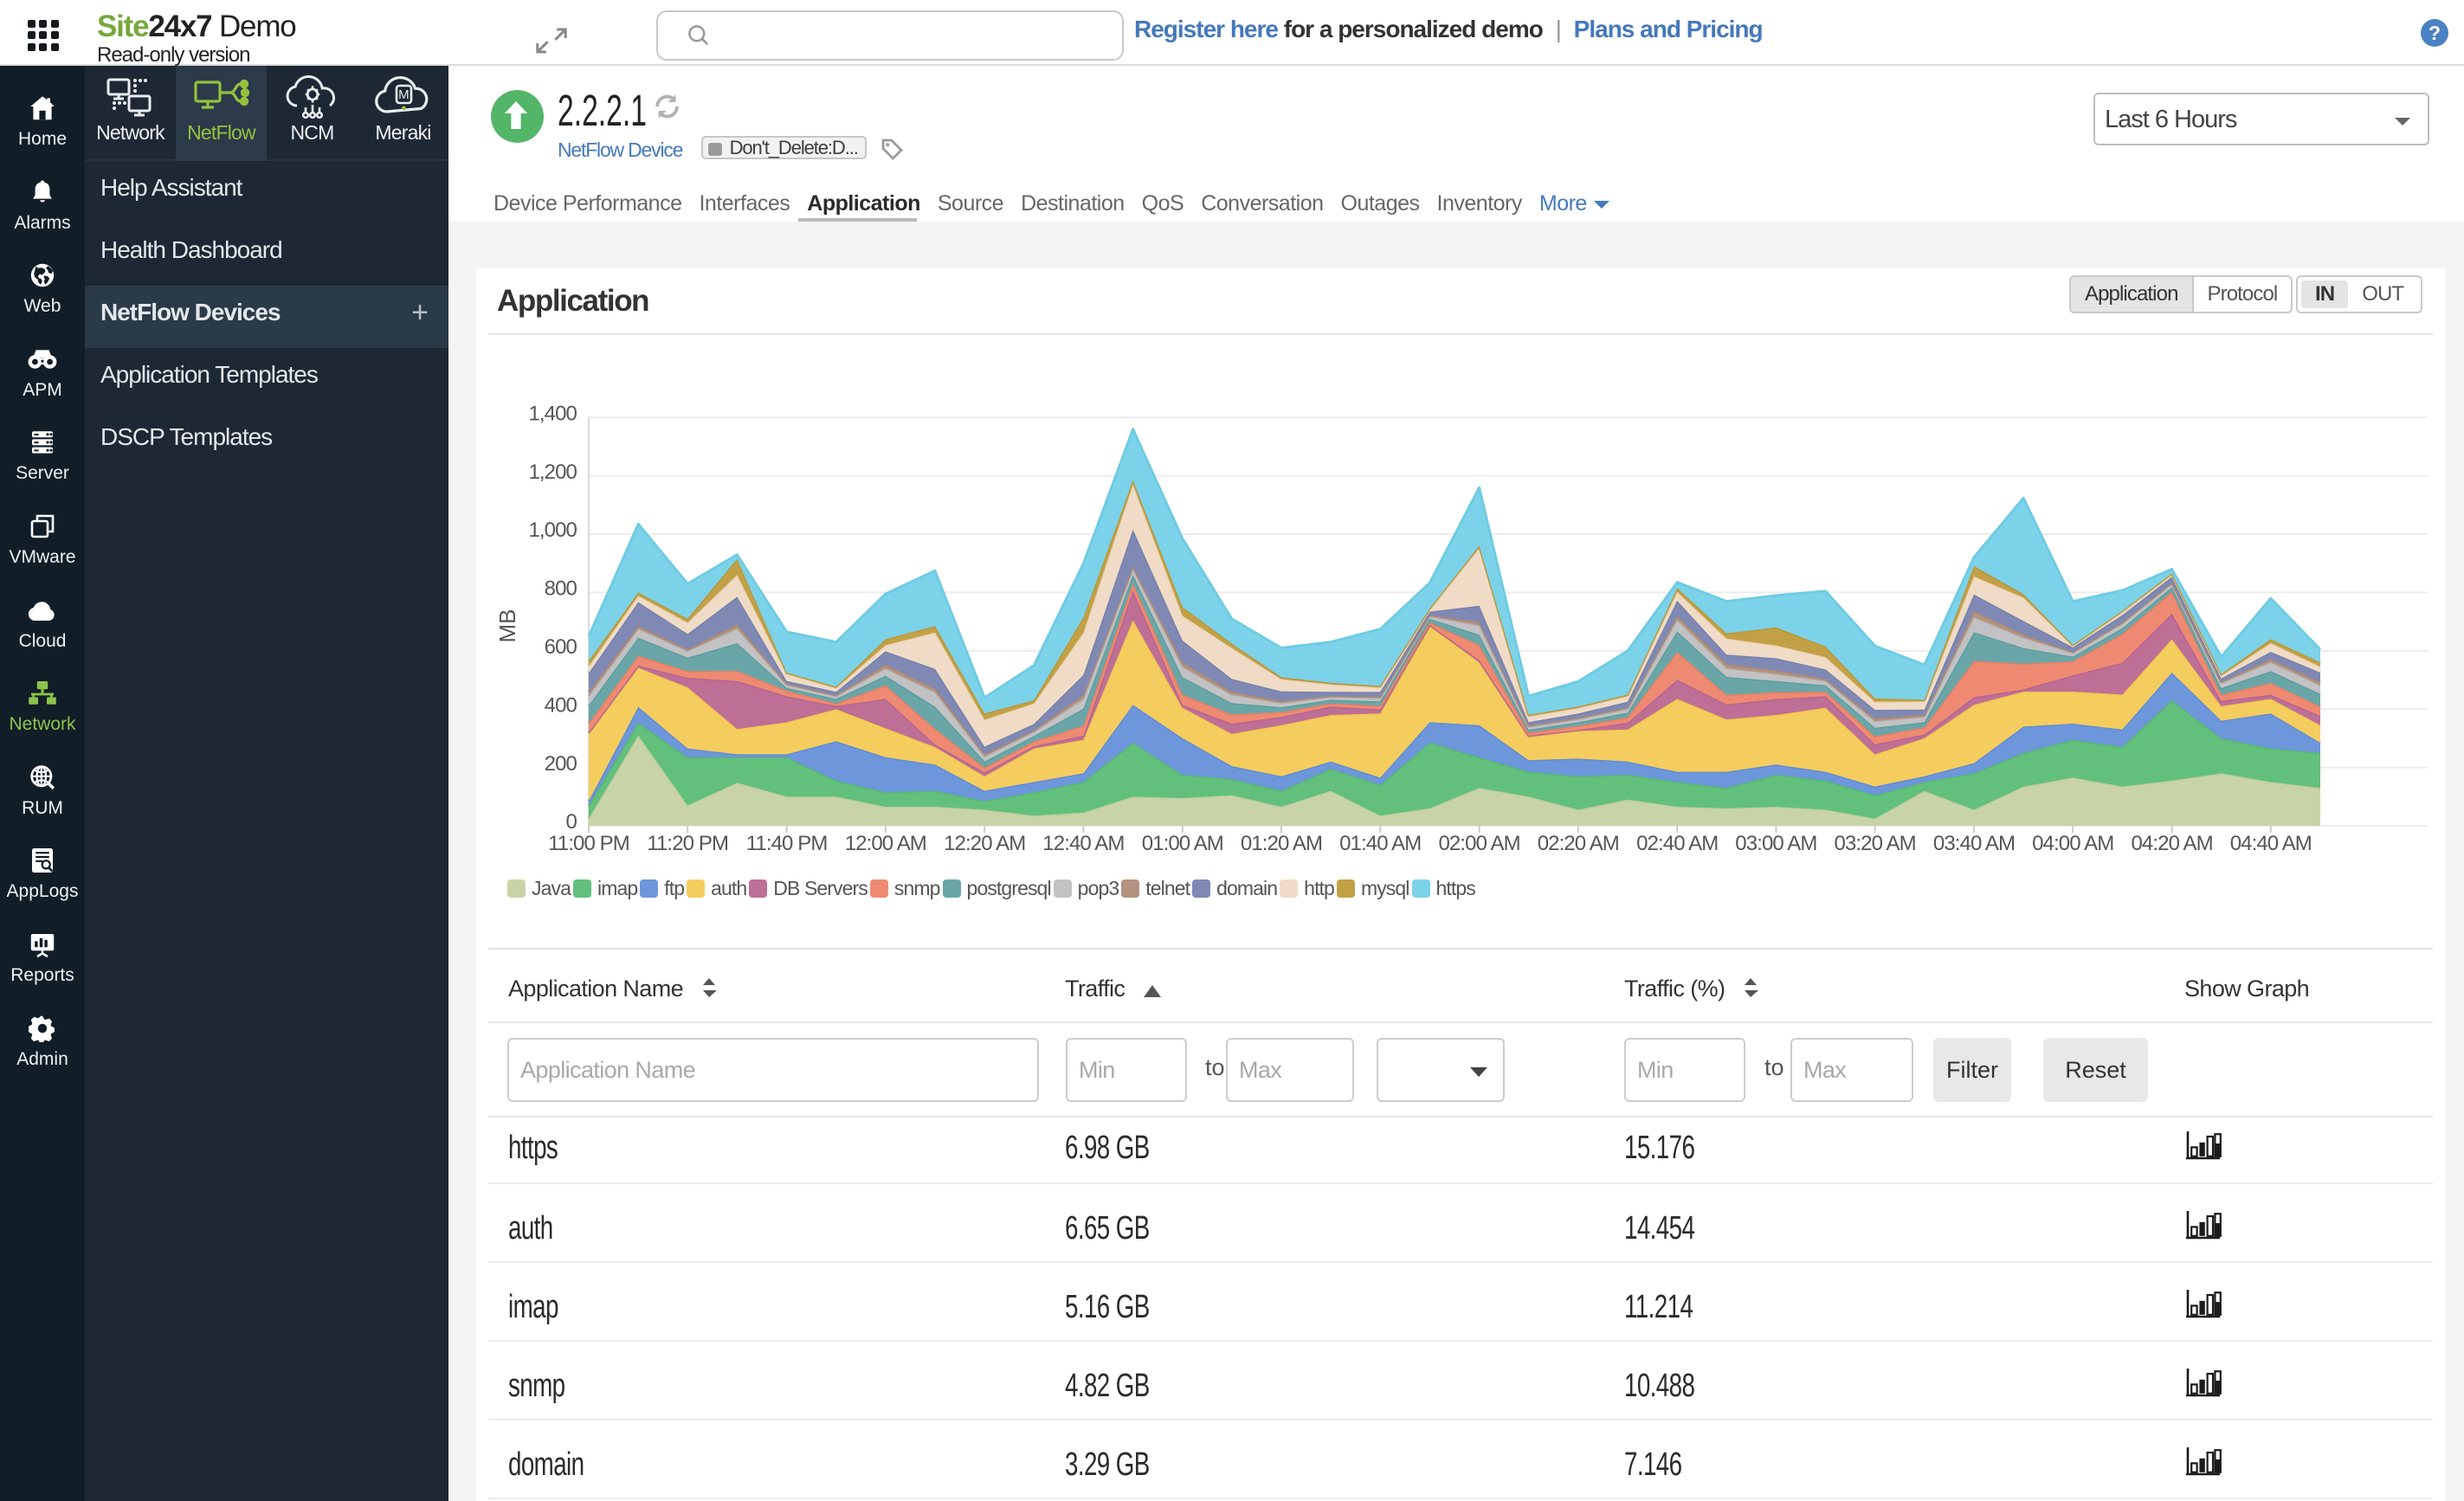 The height and width of the screenshot is (1501, 2464). Describe the element at coordinates (552, 530) in the screenshot. I see `svg-text: 1,000` at that location.